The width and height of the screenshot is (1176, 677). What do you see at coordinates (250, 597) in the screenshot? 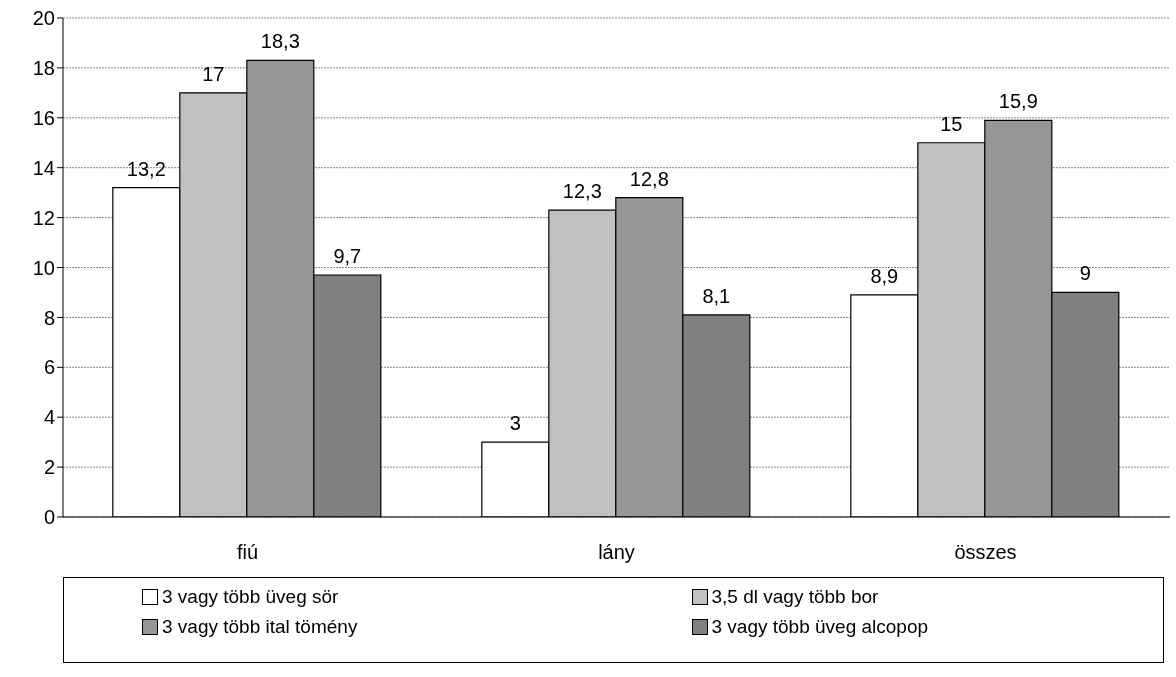
I see `legend-label: 3 vagy több üveg sör` at bounding box center [250, 597].